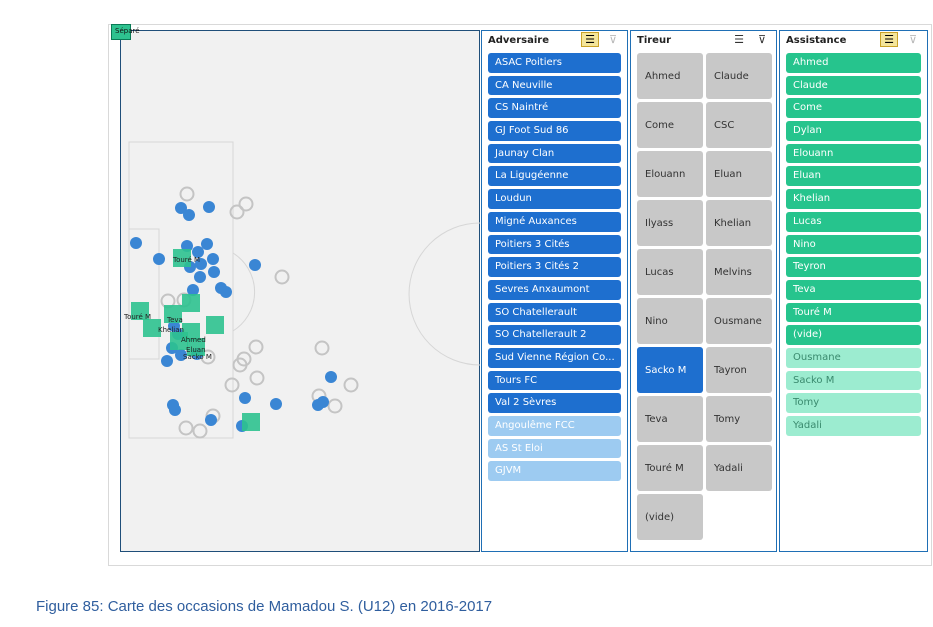 This screenshot has height=627, width=933. Describe the element at coordinates (554, 448) in the screenshot. I see `adversaire-item: AS St Eloi` at that location.